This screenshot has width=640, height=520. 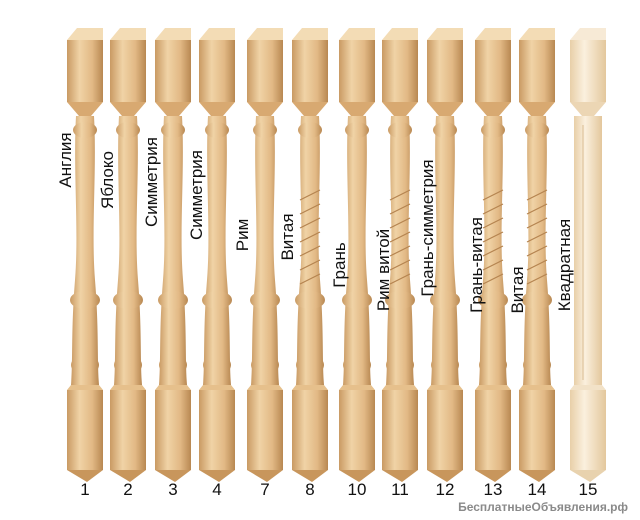 What do you see at coordinates (445, 489) in the screenshot?
I see `baluster-number-label: 12` at bounding box center [445, 489].